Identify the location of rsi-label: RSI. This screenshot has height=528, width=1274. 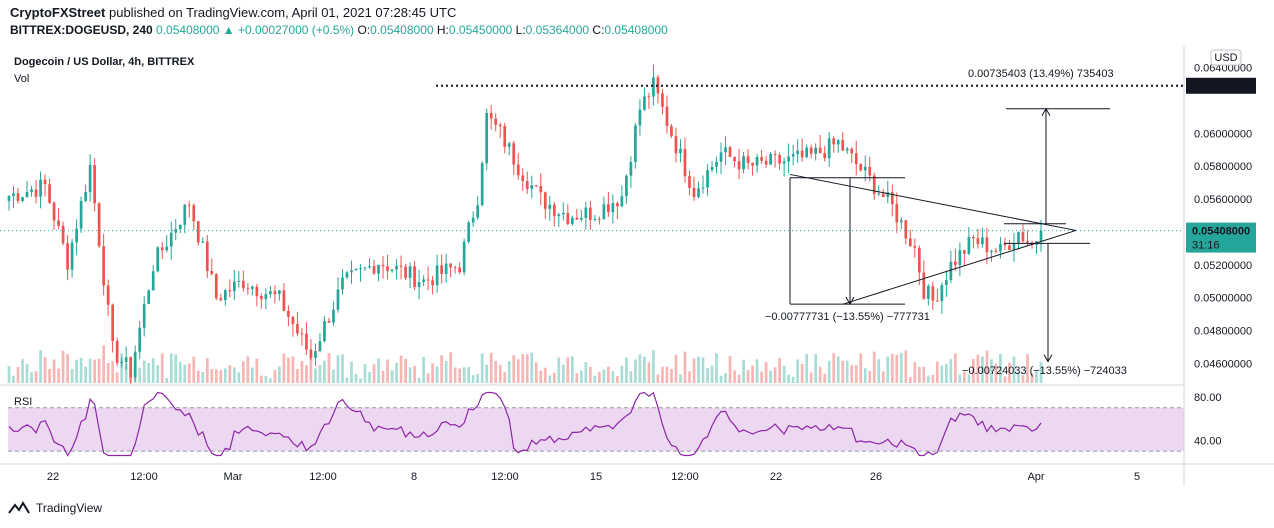
(23, 402).